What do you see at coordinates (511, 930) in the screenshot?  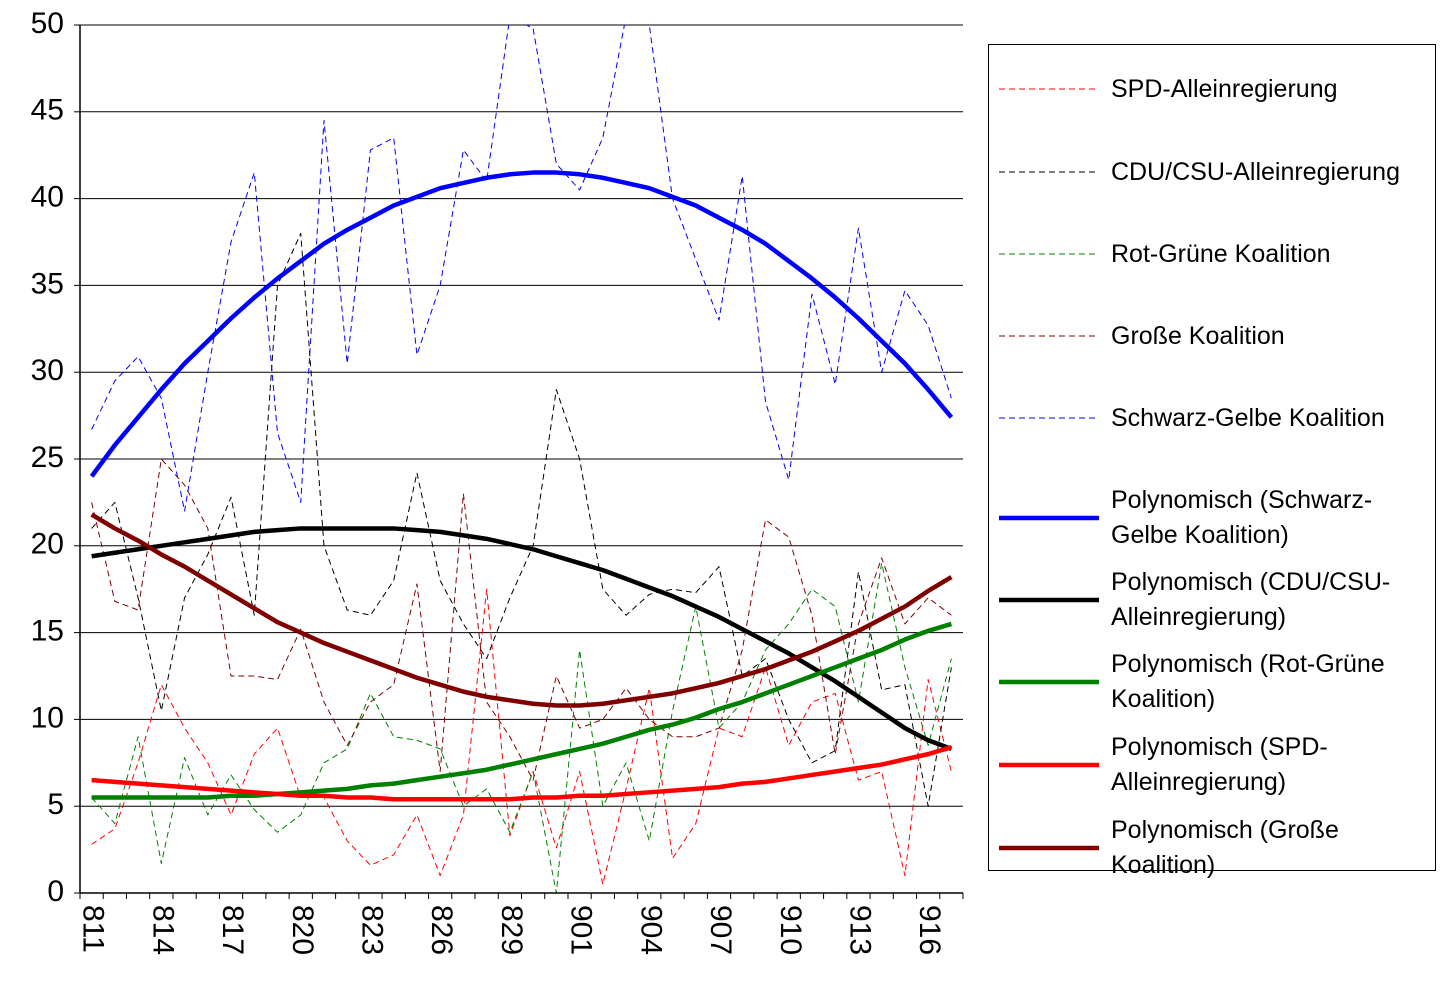 I see `x-tick-label: 829` at bounding box center [511, 930].